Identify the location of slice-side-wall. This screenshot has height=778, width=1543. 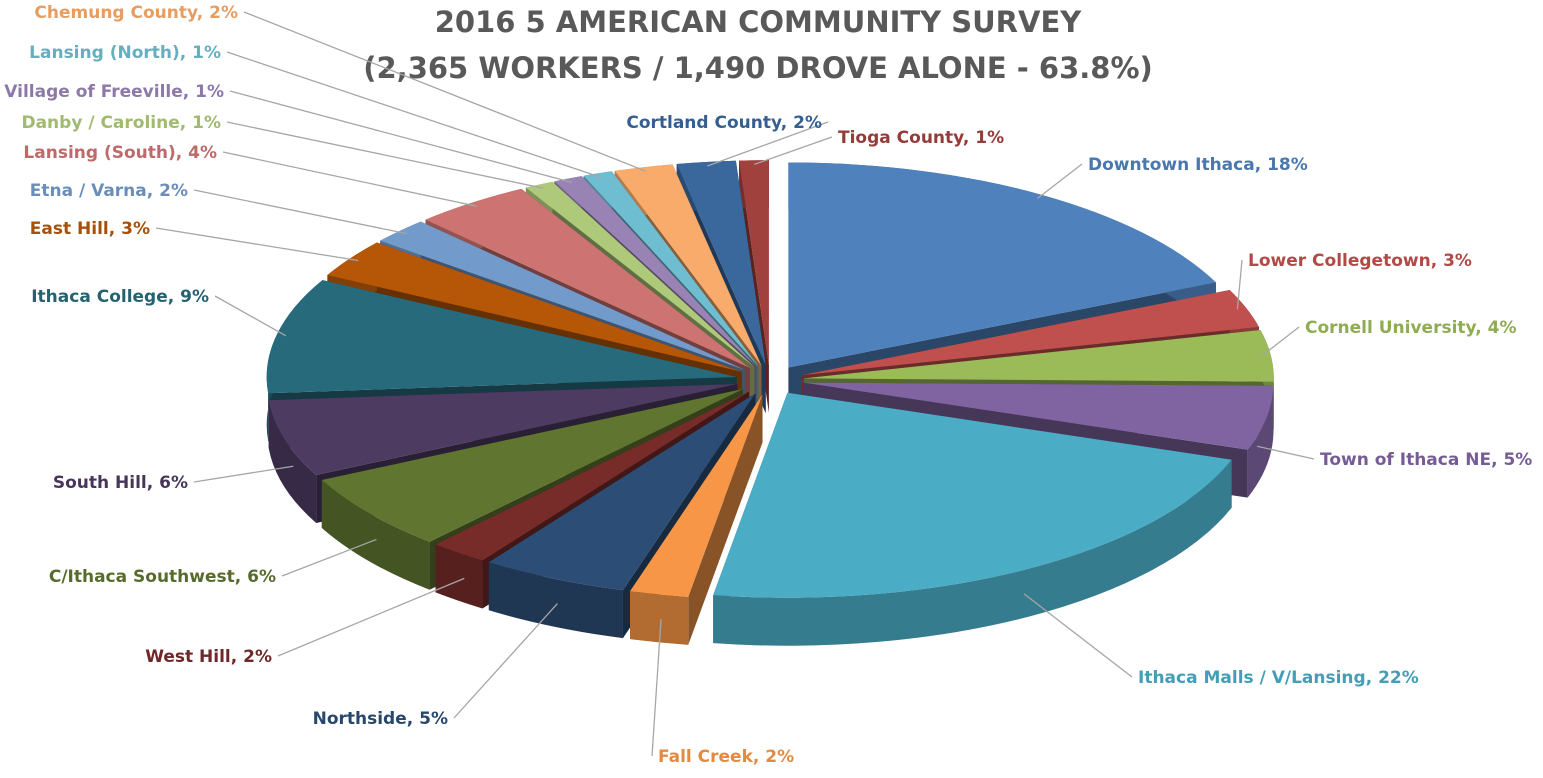
(592, 492).